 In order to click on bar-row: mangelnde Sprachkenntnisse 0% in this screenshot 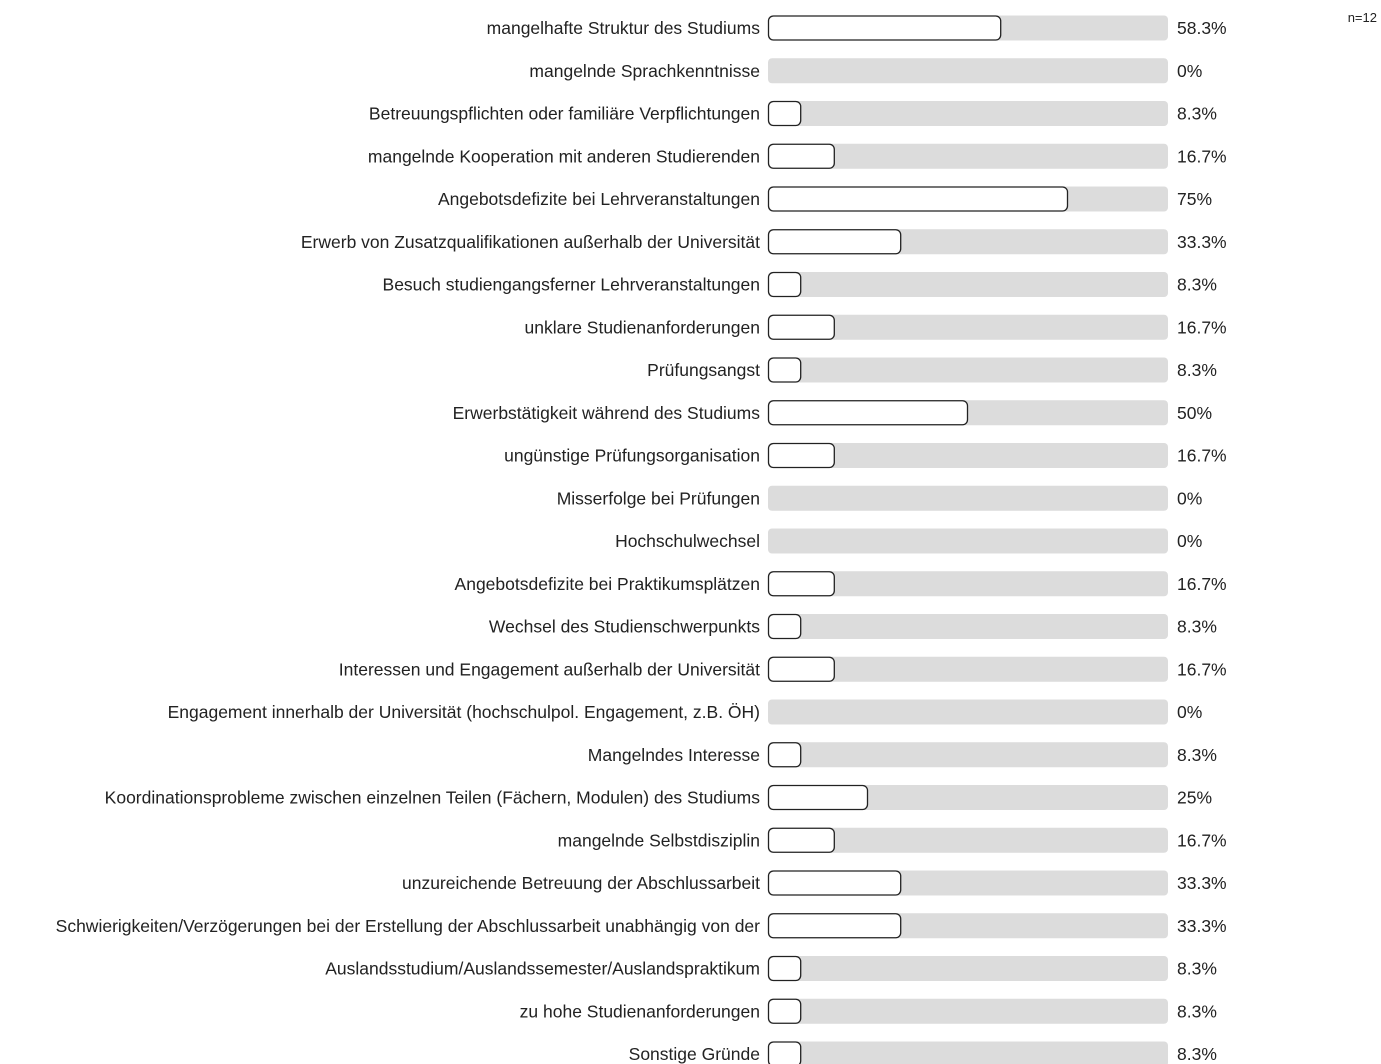, I will do `click(865, 71)`.